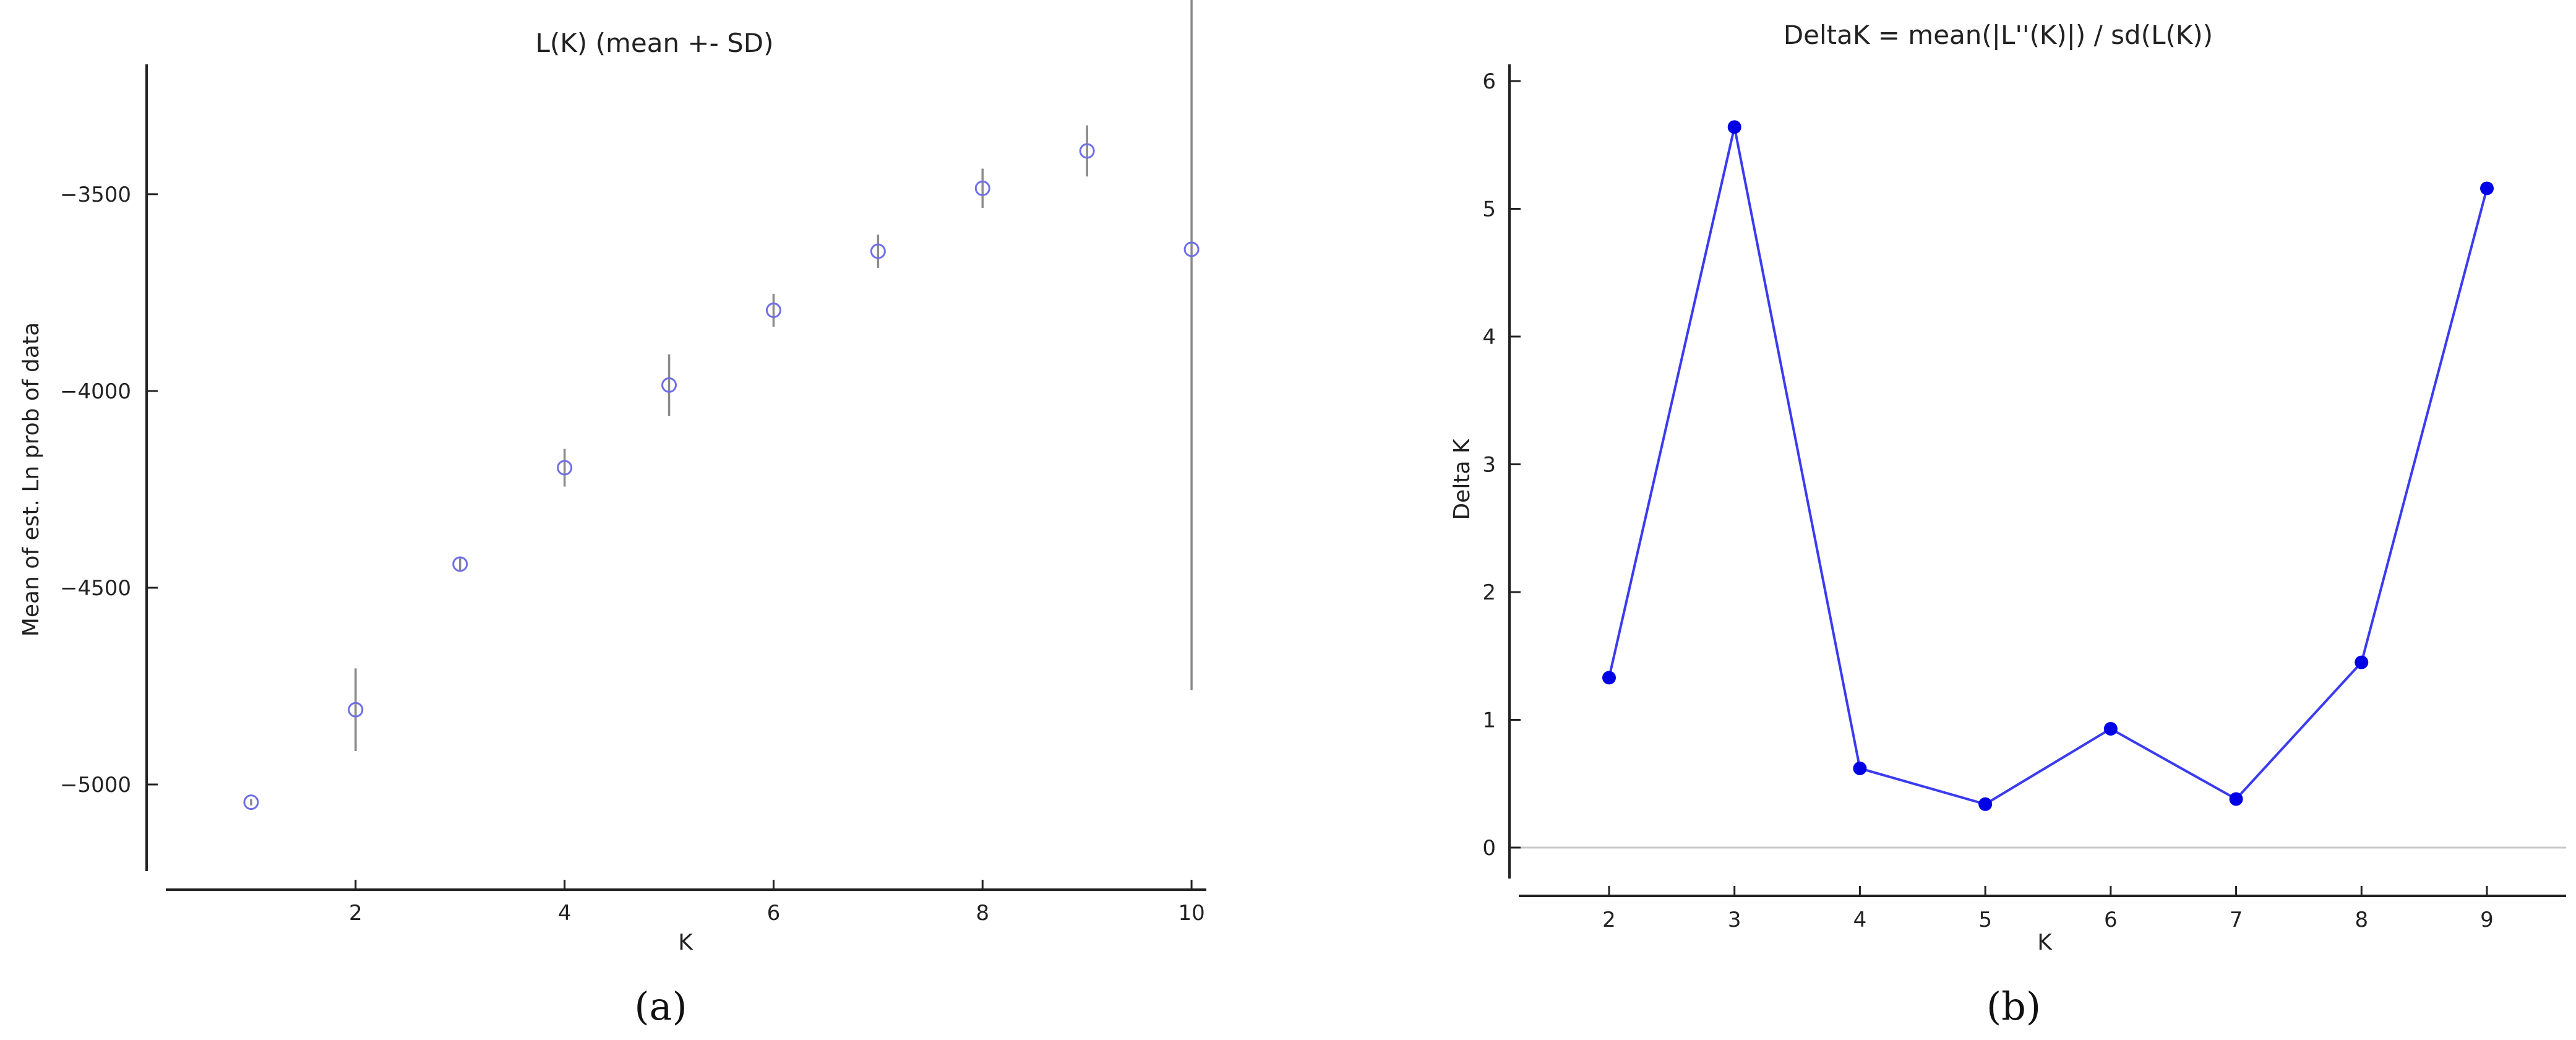  Describe the element at coordinates (109, 490) in the screenshot. I see `chart-a-y-ticks: −5000 −4500 −4000 −3500` at that location.